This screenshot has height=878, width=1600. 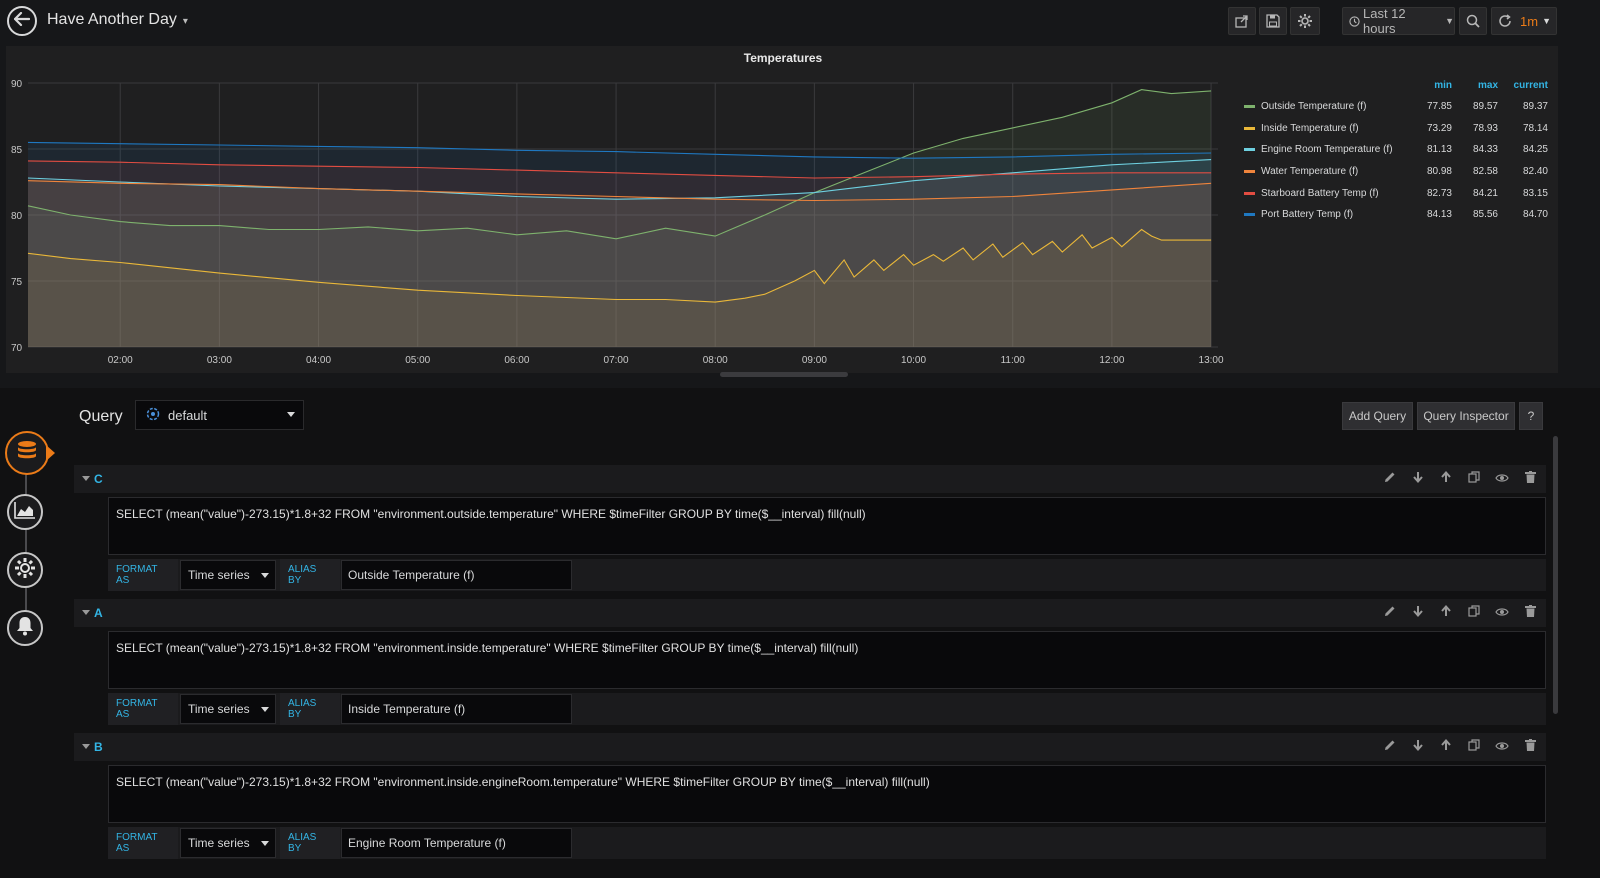 I want to click on legend-item: Inside Temperature (f) 73.29 78.93 78.14, so click(x=1394, y=129).